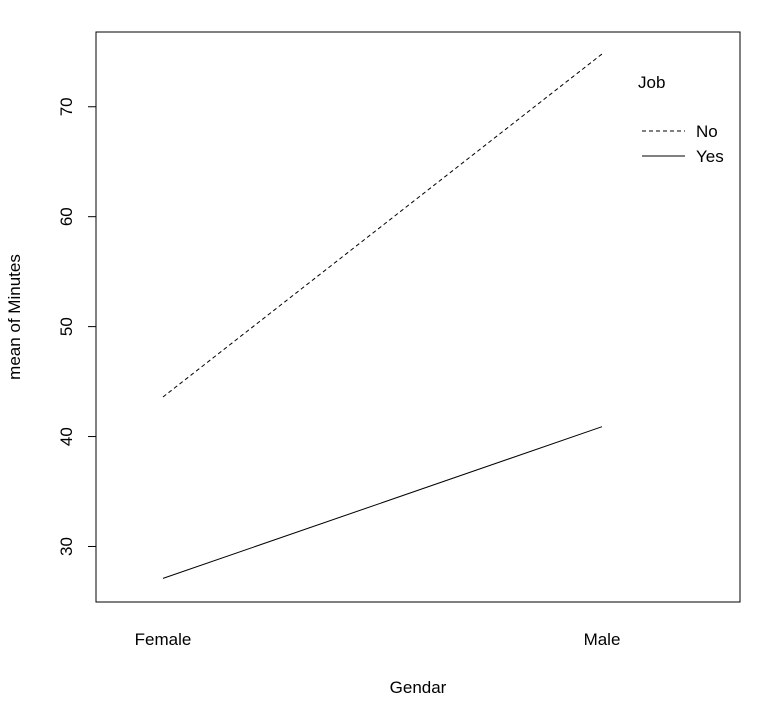 This screenshot has height=702, width=766. What do you see at coordinates (651, 82) in the screenshot?
I see `legend-title: Job` at bounding box center [651, 82].